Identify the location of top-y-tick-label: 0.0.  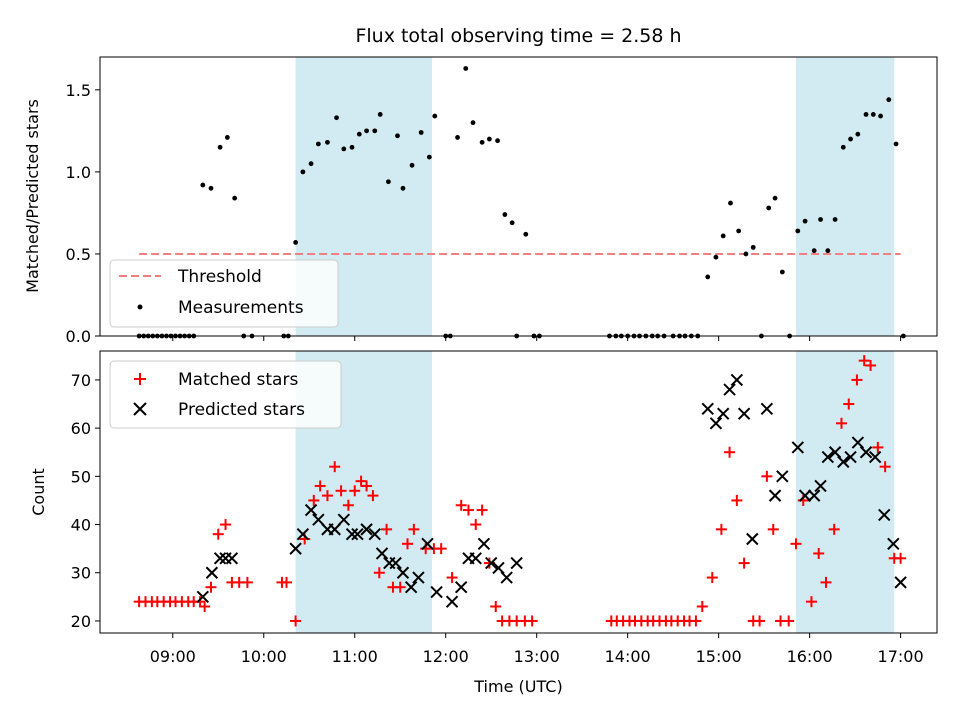
(78, 336).